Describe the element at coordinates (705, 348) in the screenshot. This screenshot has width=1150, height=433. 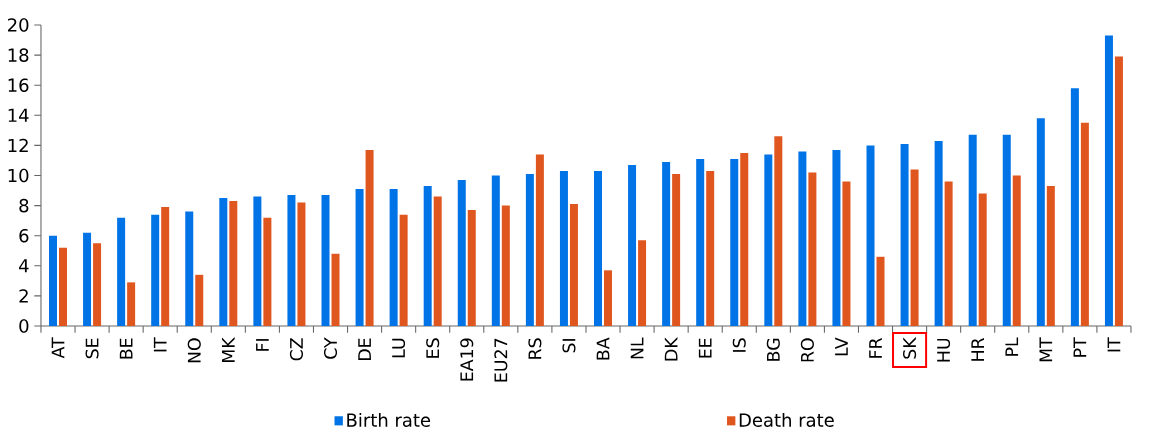
I see `x-tick-label: EE` at that location.